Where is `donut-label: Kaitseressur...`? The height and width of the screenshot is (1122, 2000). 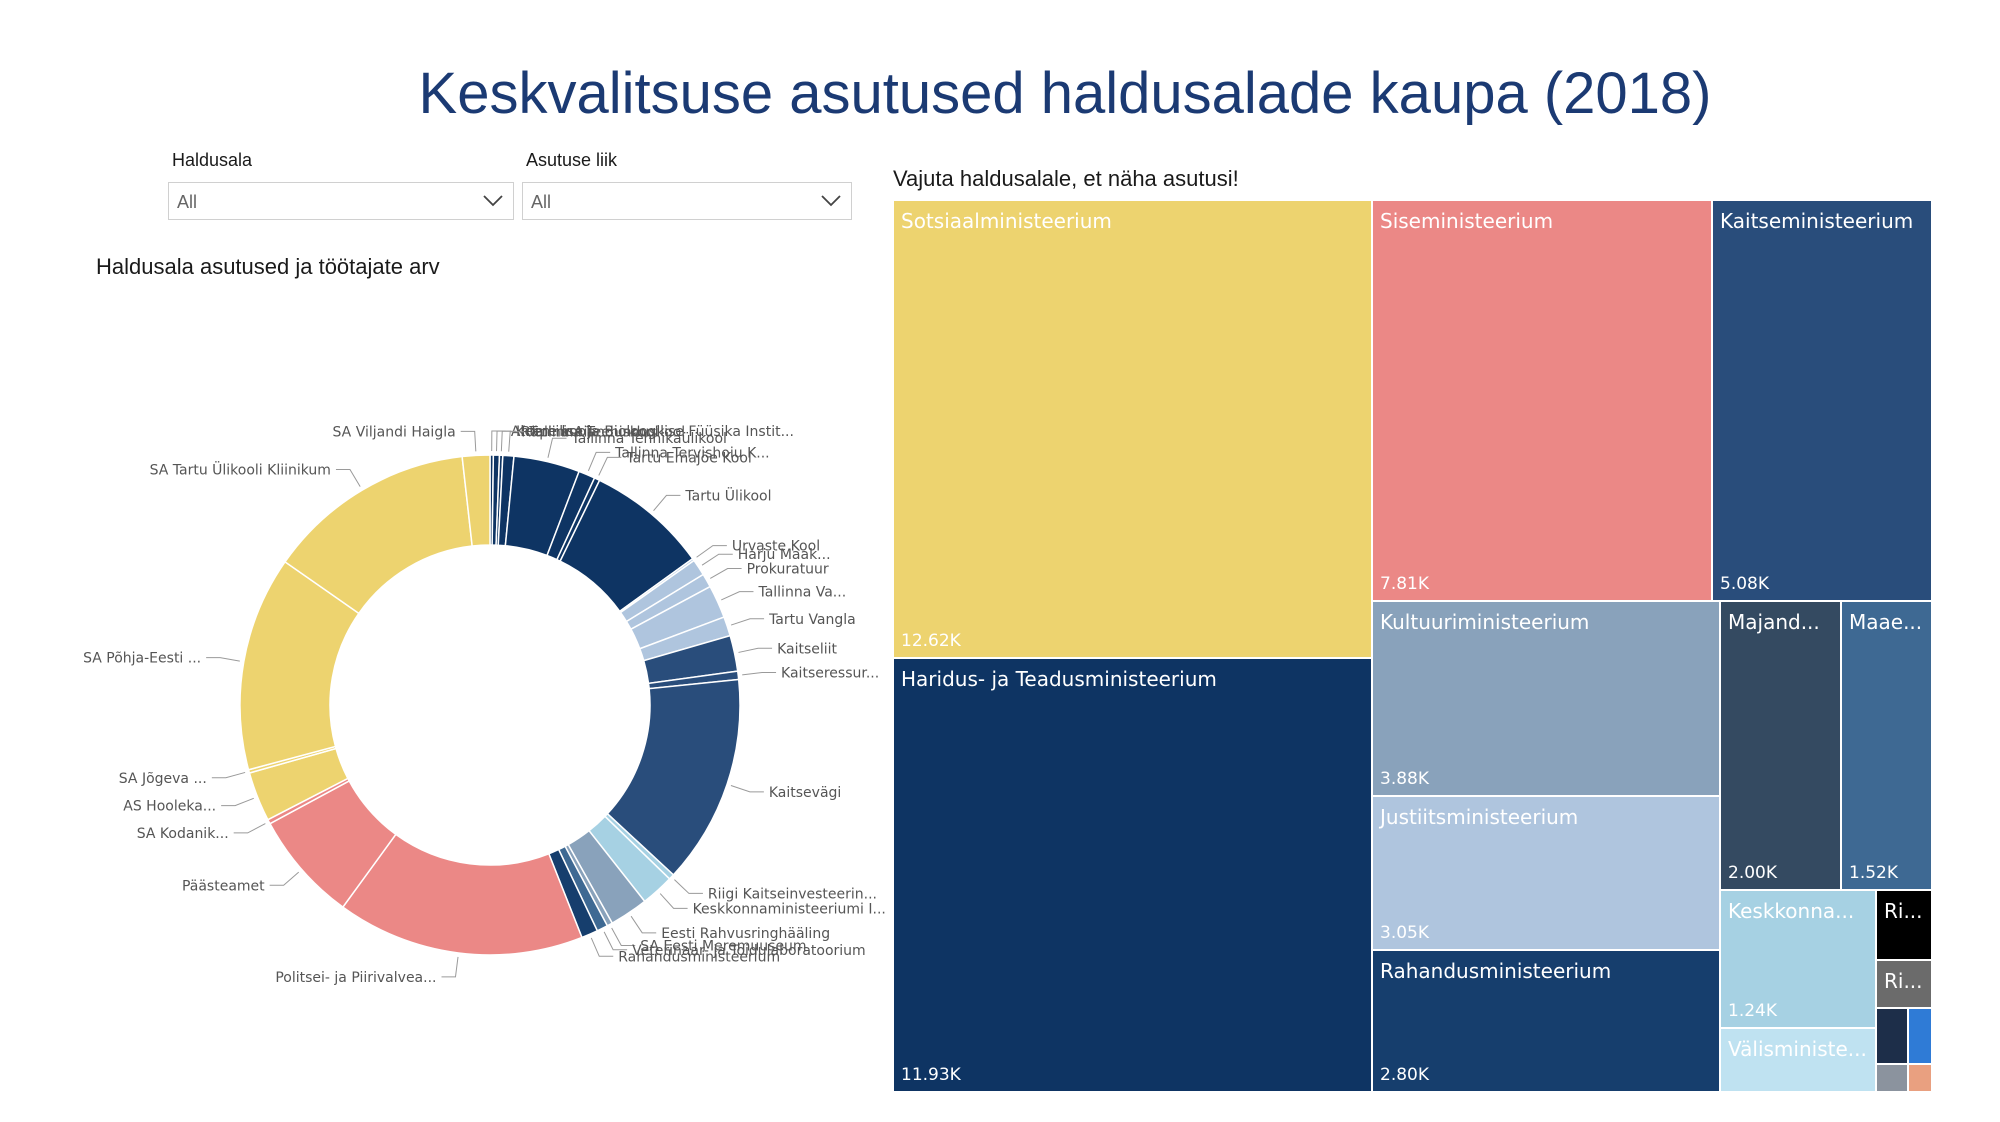 donut-label: Kaitseressur... is located at coordinates (830, 673).